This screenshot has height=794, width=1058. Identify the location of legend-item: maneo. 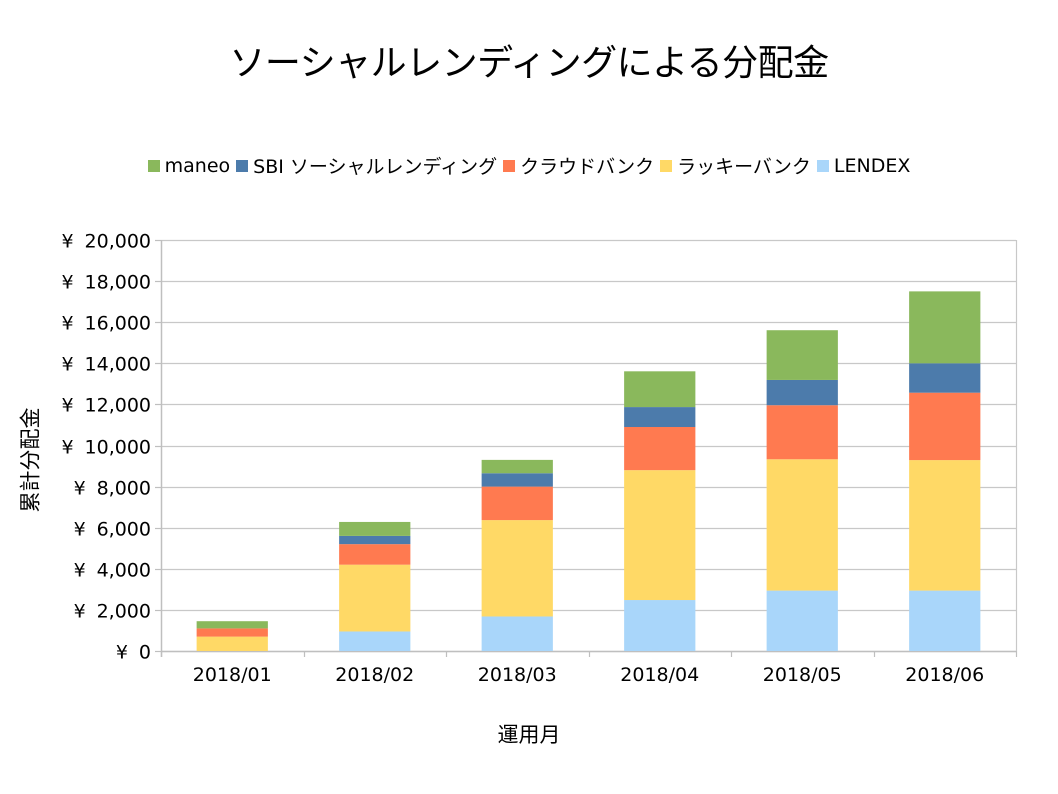
(189, 165).